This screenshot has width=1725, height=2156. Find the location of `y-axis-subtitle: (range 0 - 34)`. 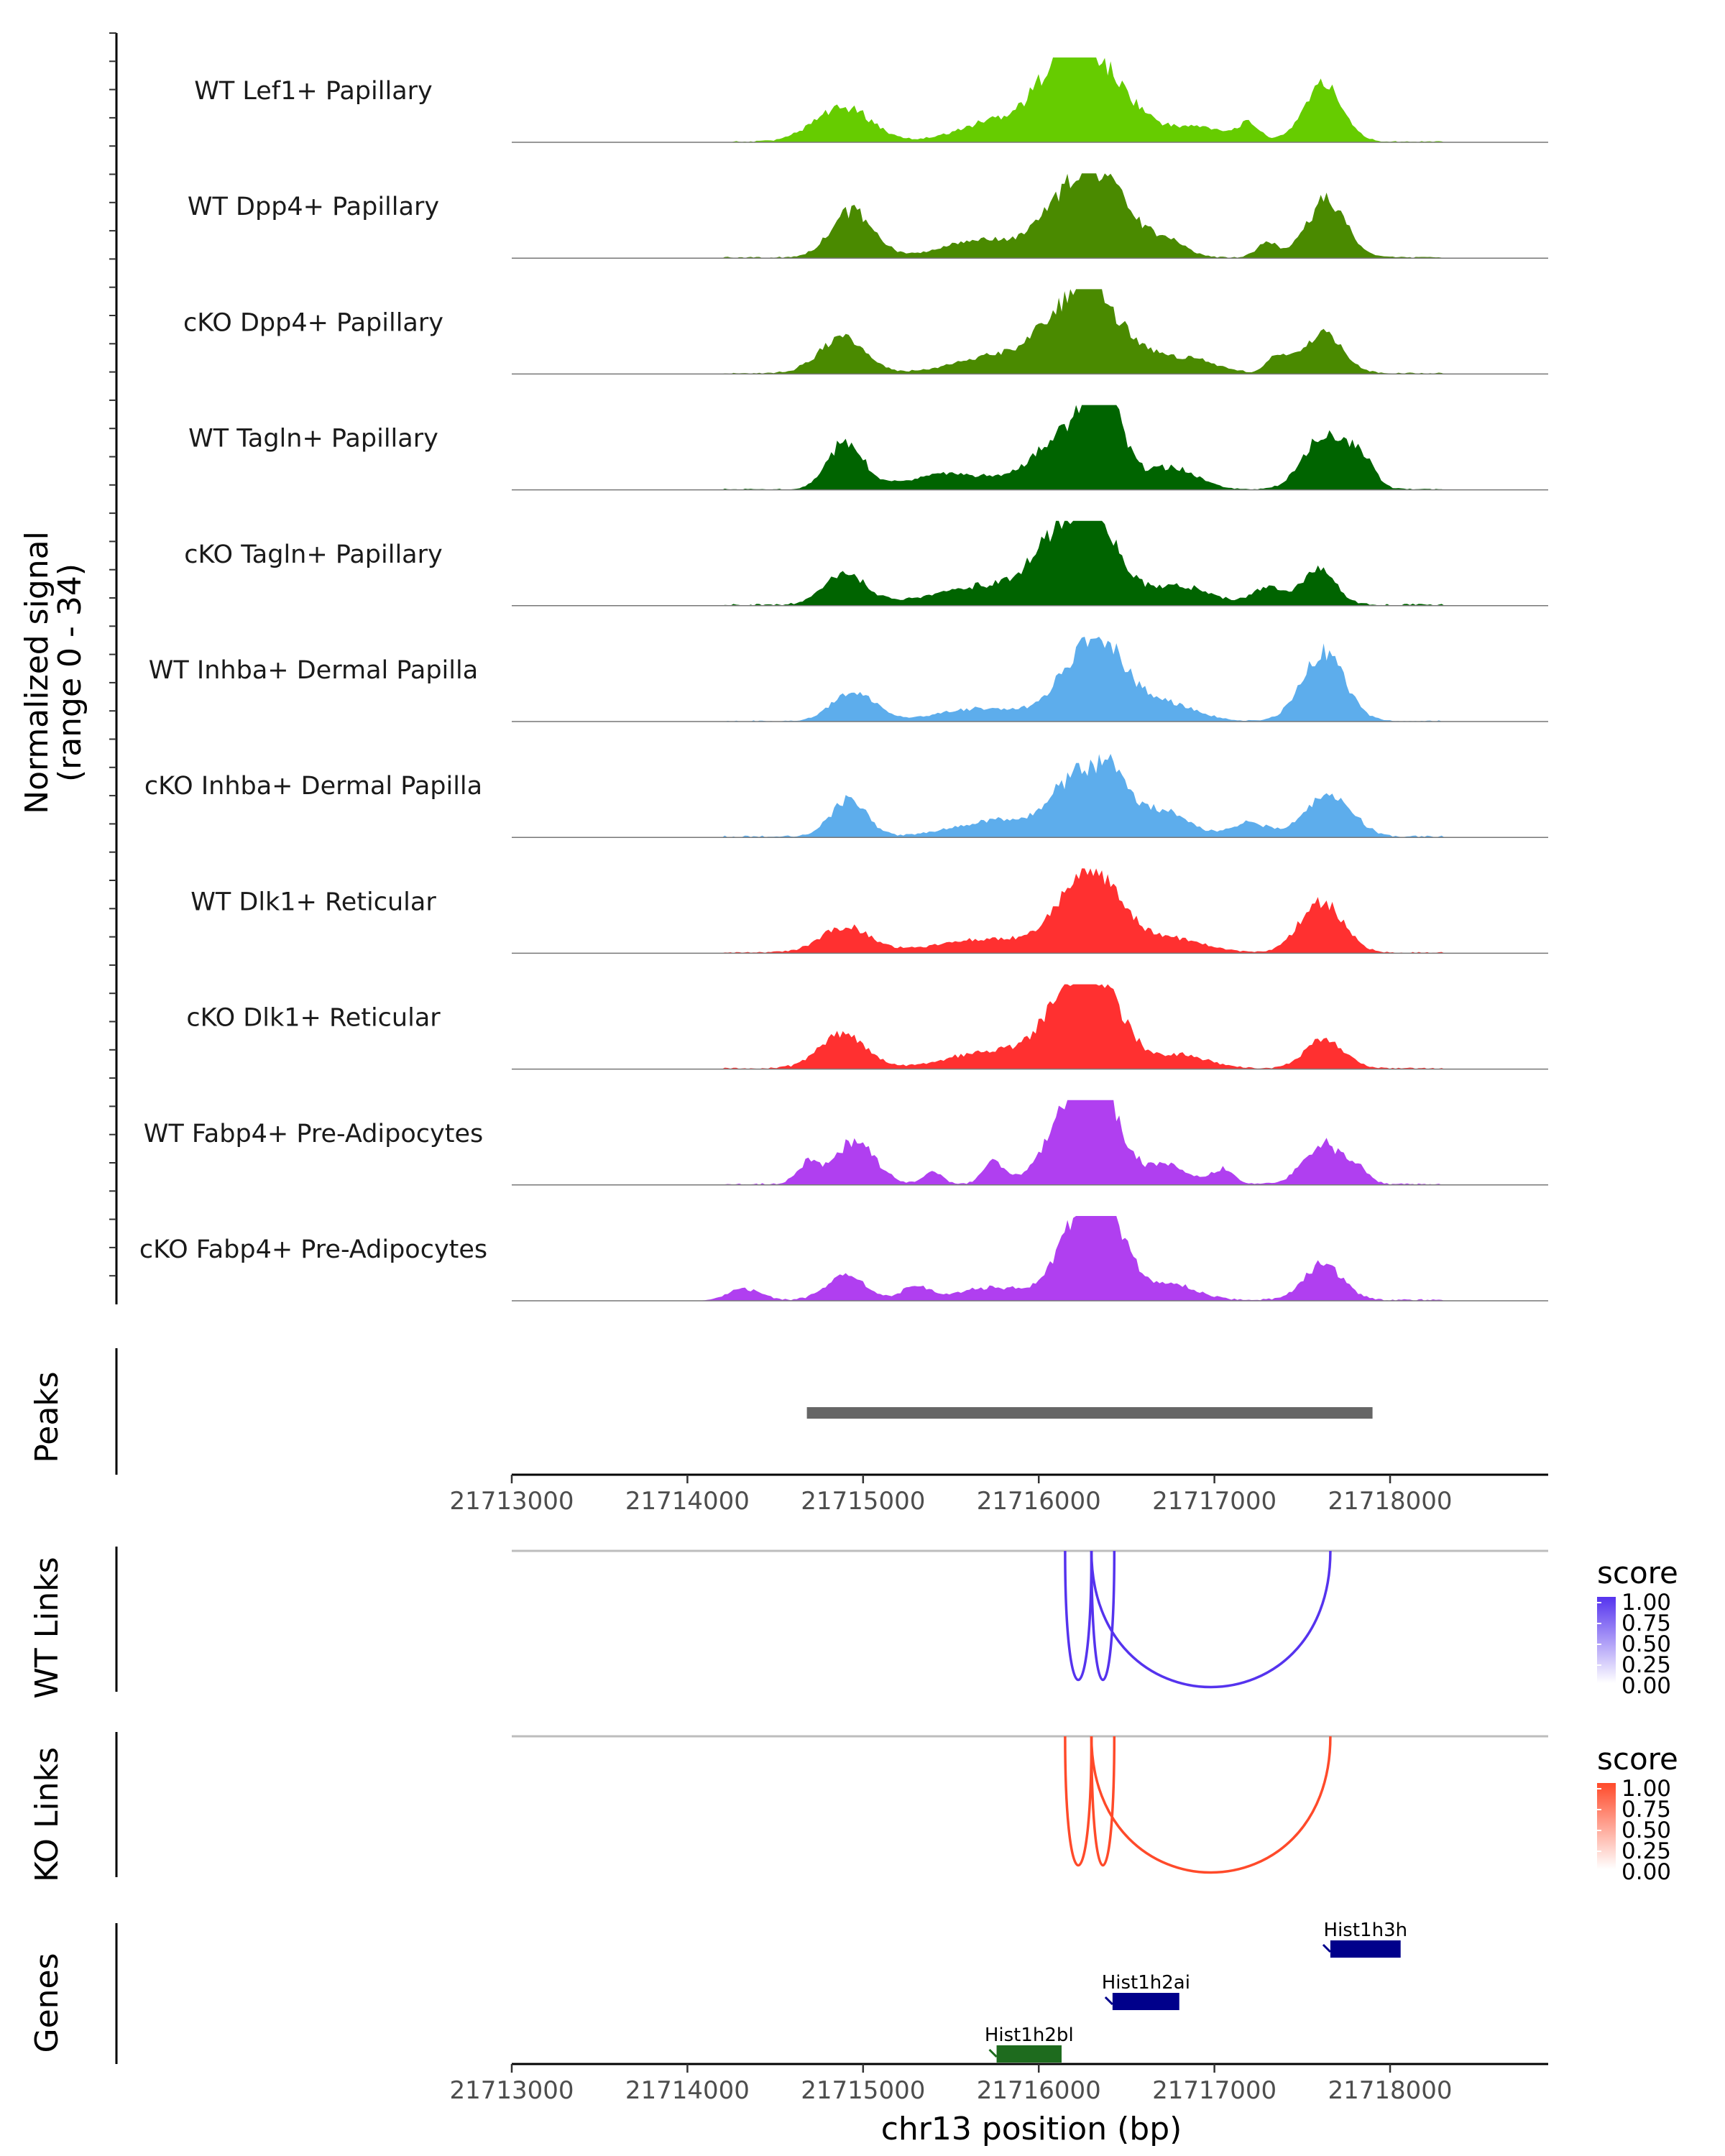

y-axis-subtitle: (range 0 - 34) is located at coordinates (70, 673).